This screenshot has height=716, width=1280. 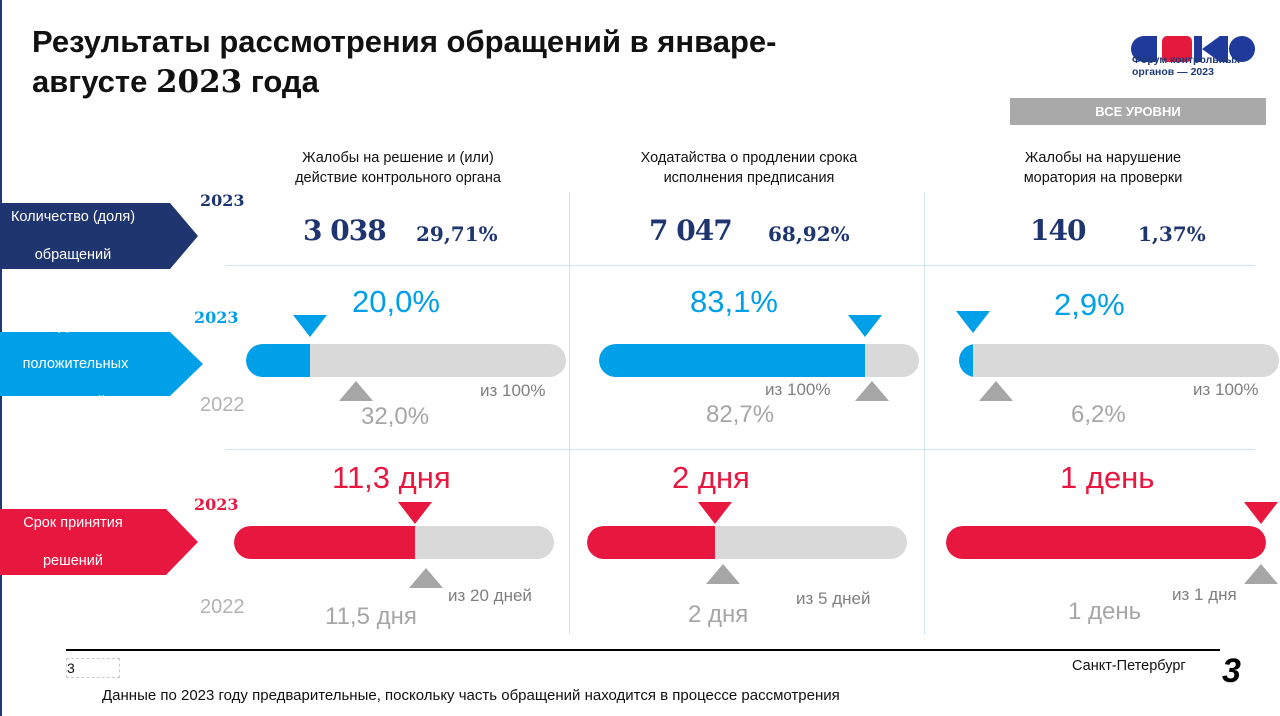 What do you see at coordinates (371, 616) in the screenshot?
I see `term-previous-value: 11,5 дня` at bounding box center [371, 616].